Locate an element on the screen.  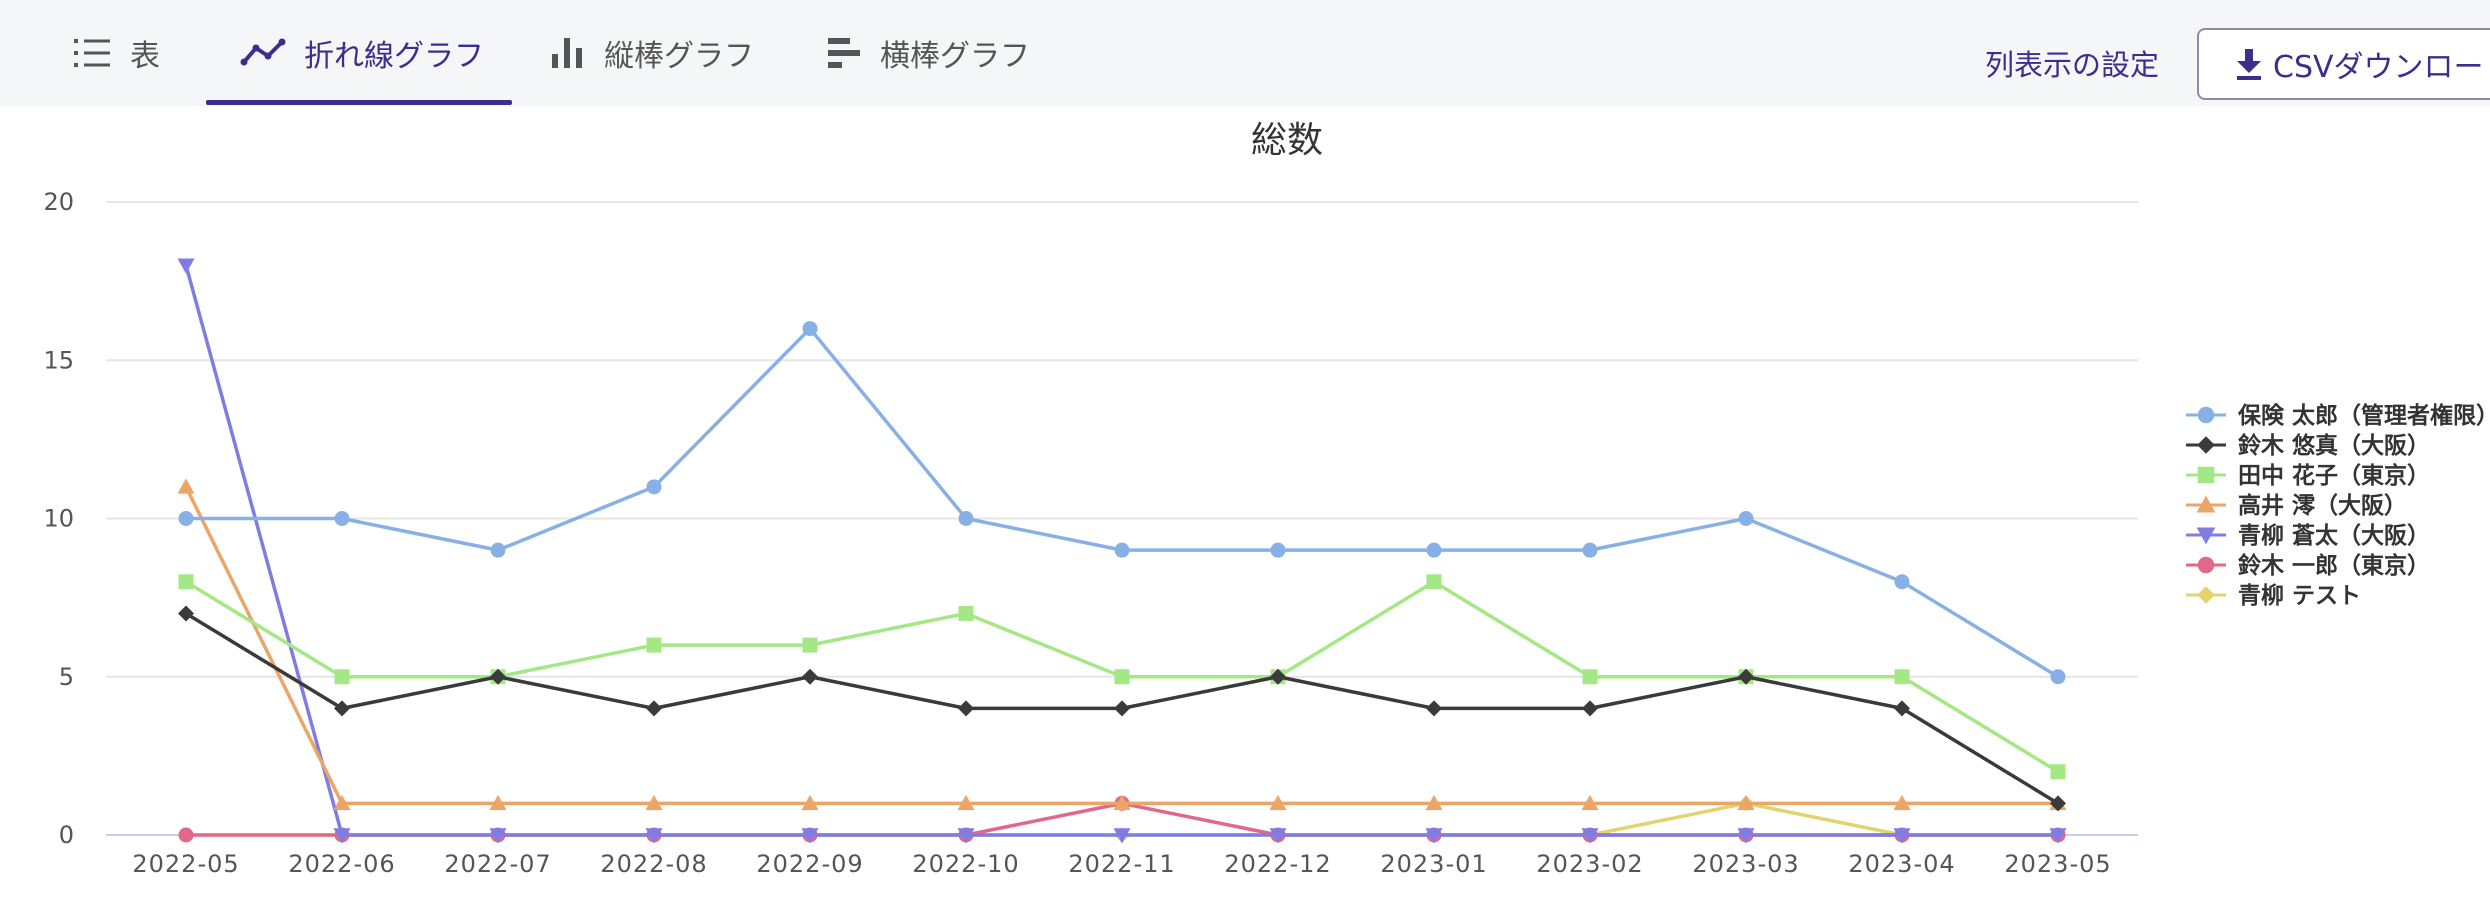
x-tick-label: 2022-10 is located at coordinates (965, 864).